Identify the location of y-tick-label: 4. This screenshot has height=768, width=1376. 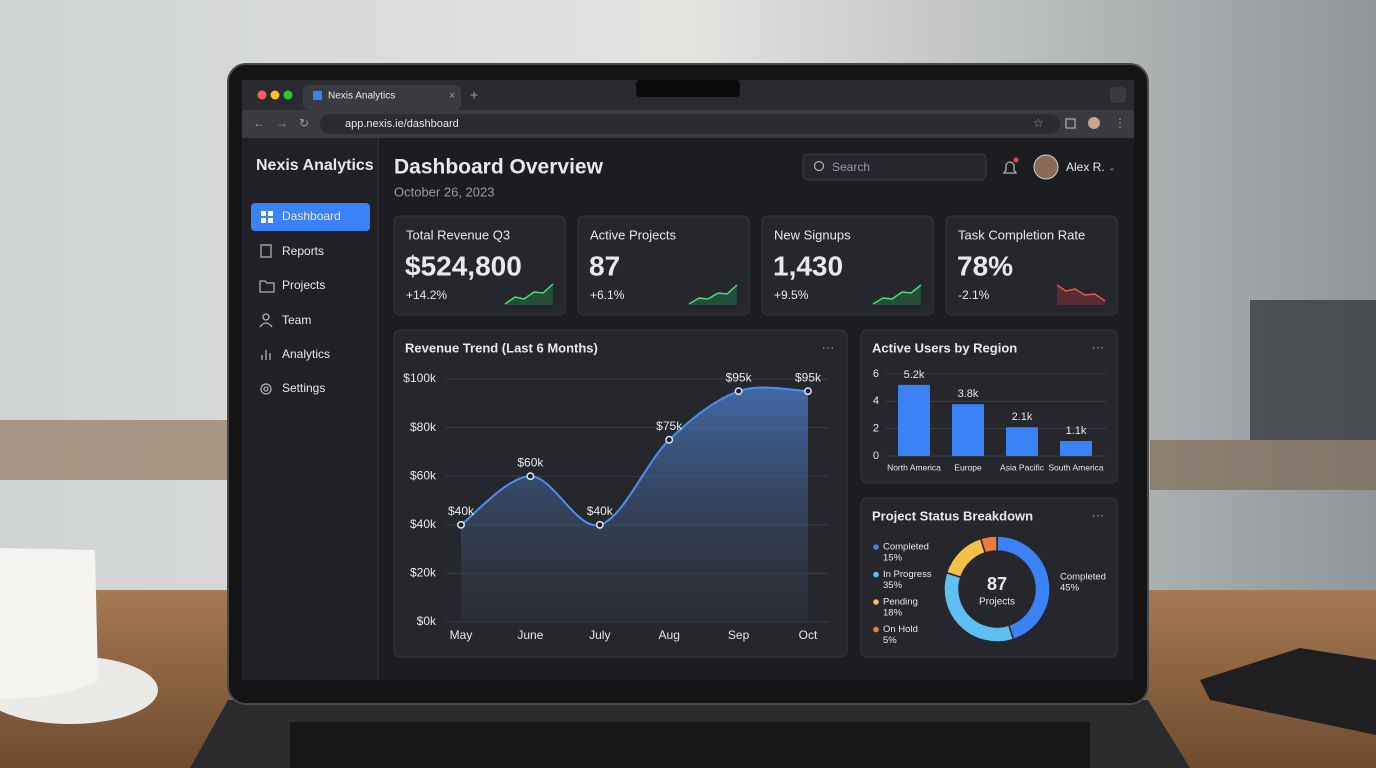
(876, 401).